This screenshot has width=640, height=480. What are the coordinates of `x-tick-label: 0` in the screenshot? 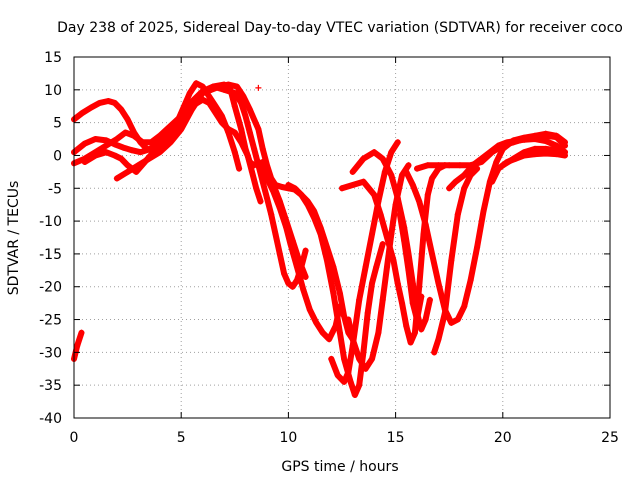 It's located at (74, 438).